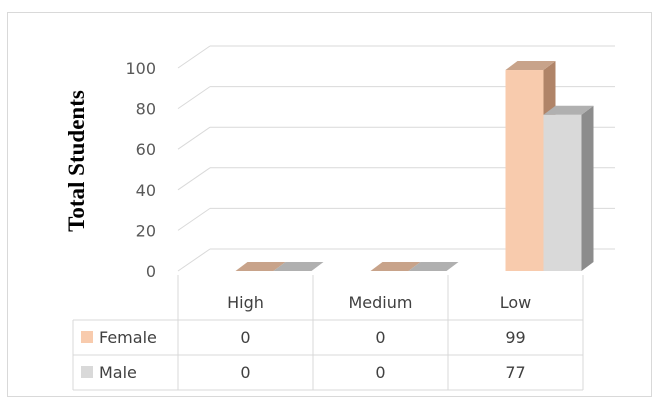  What do you see at coordinates (140, 170) in the screenshot?
I see `y-axis: 0 20 40 60 80 100` at bounding box center [140, 170].